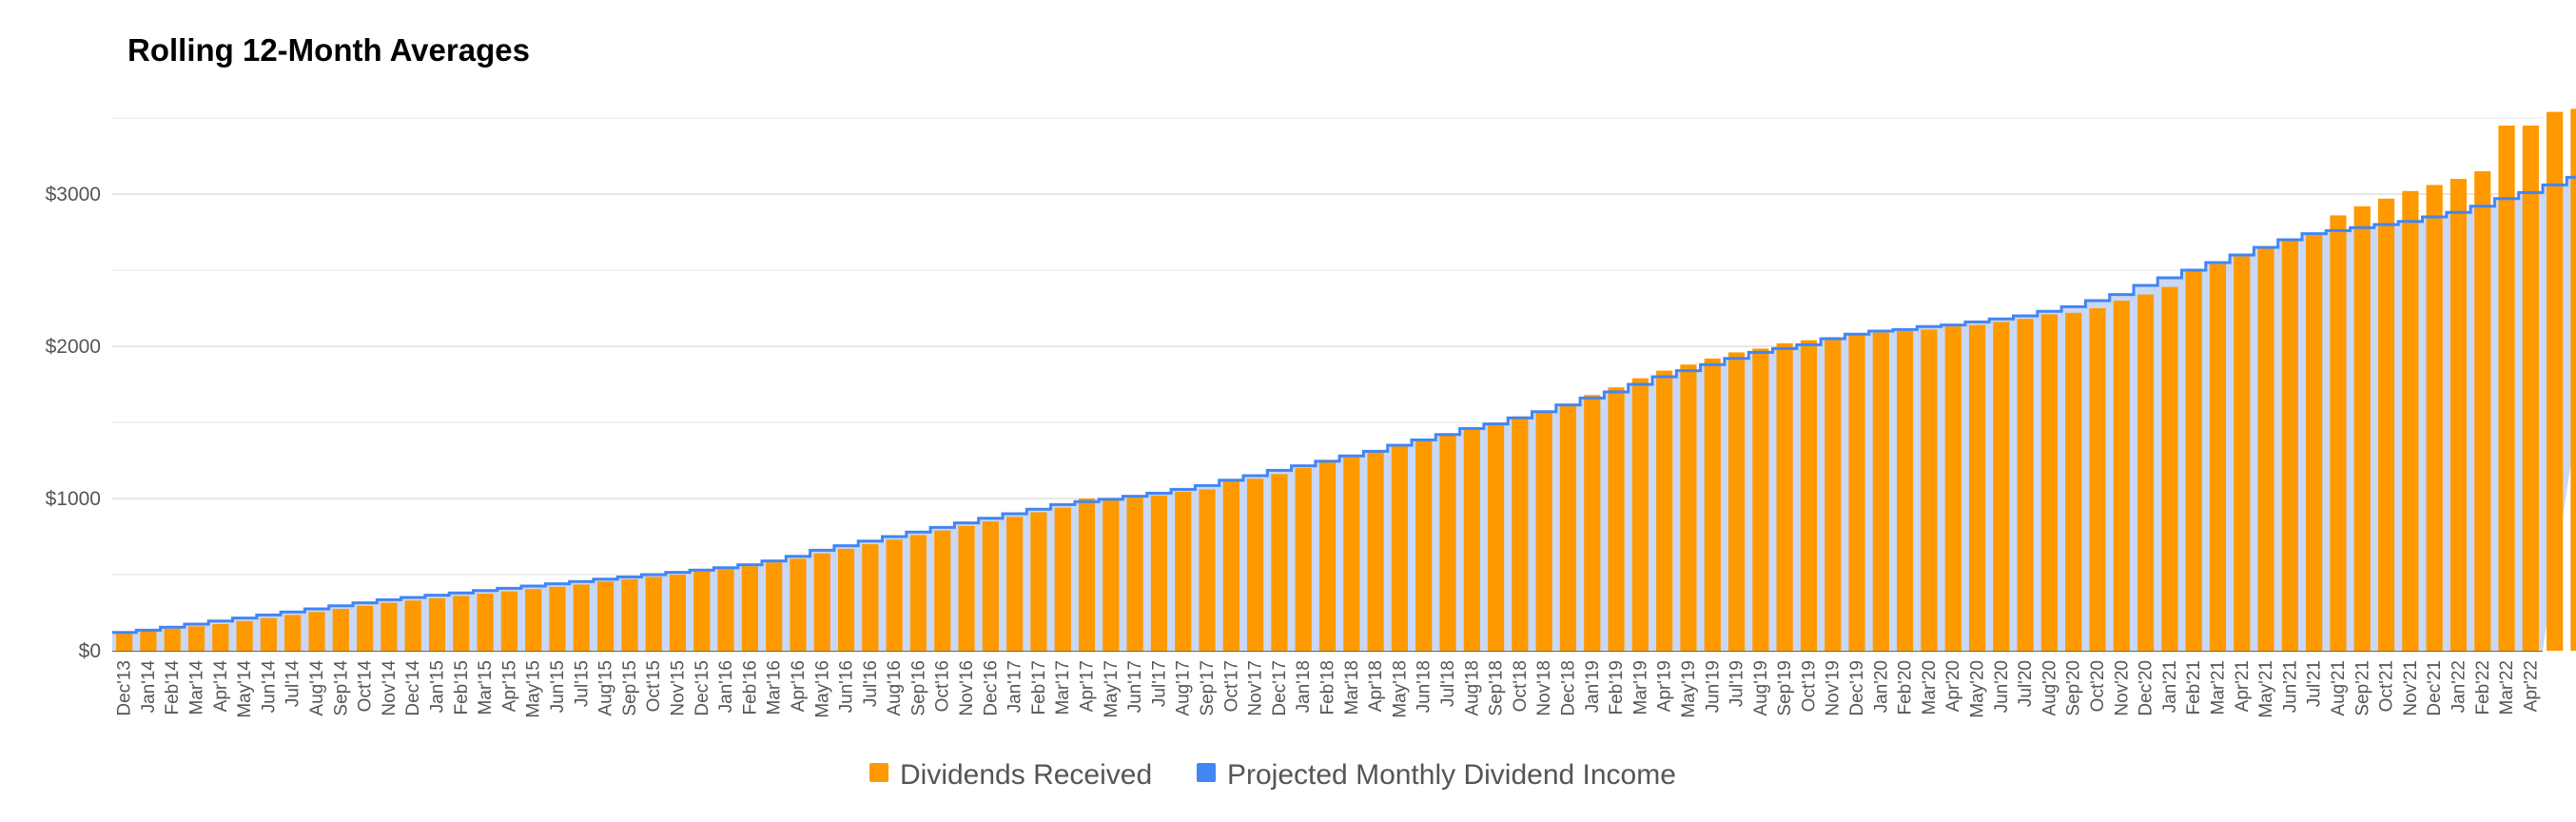  Describe the element at coordinates (606, 688) in the screenshot. I see `x-tick-label: Aug'15` at that location.